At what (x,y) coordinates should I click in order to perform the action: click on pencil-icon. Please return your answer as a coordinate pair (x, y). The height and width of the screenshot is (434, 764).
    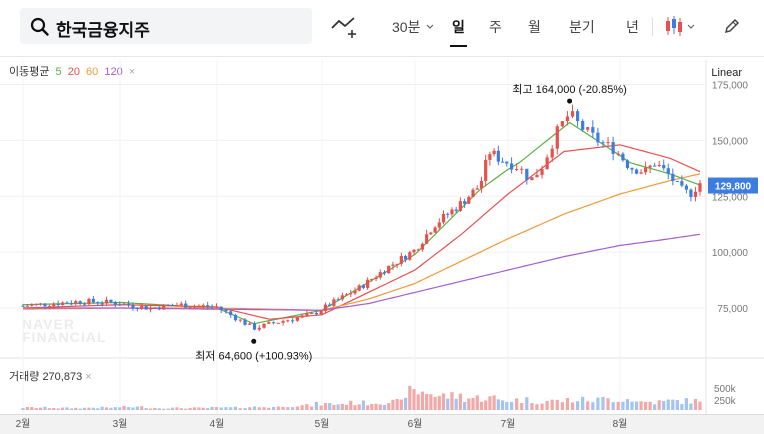
    Looking at the image, I should click on (732, 26).